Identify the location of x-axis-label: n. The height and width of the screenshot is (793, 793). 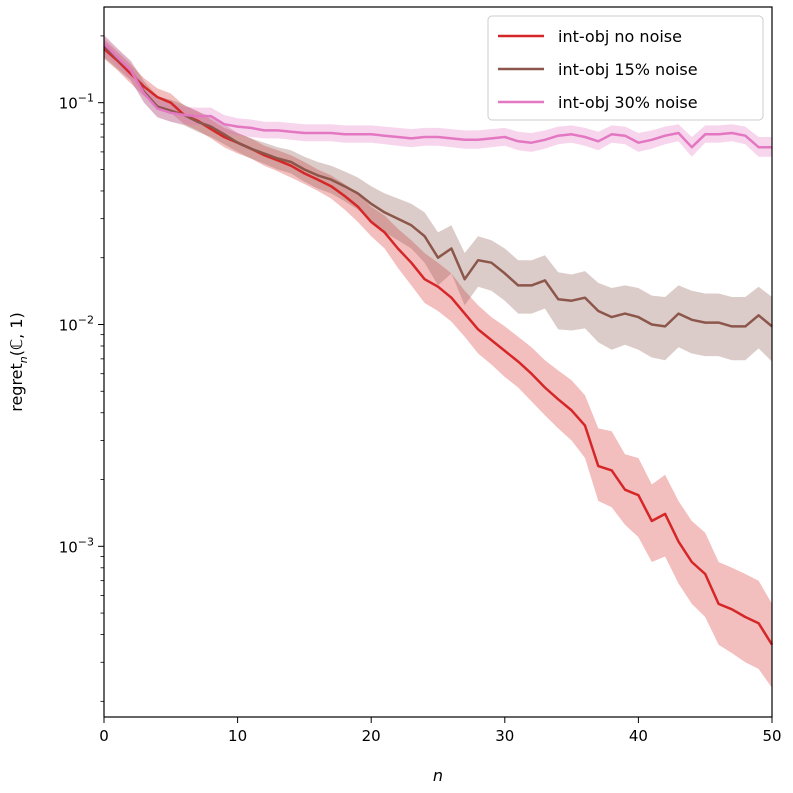
(438, 775).